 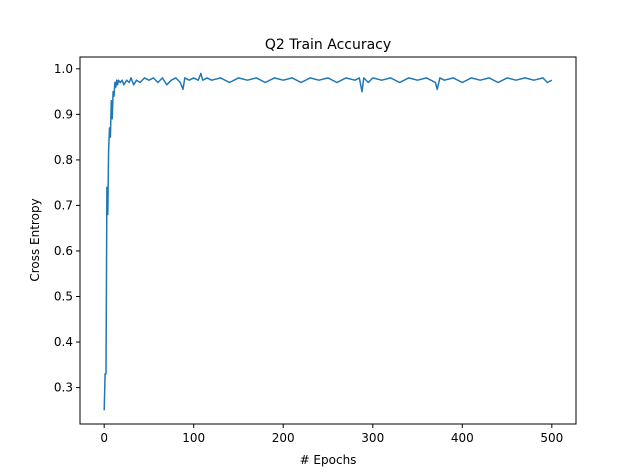 I want to click on y-tick-label: 0.9, so click(x=63, y=114).